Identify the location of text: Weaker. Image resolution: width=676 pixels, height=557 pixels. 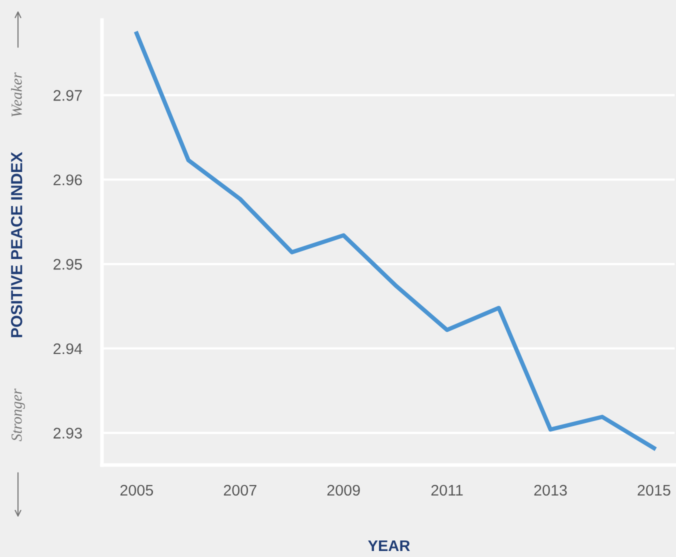
(16, 94).